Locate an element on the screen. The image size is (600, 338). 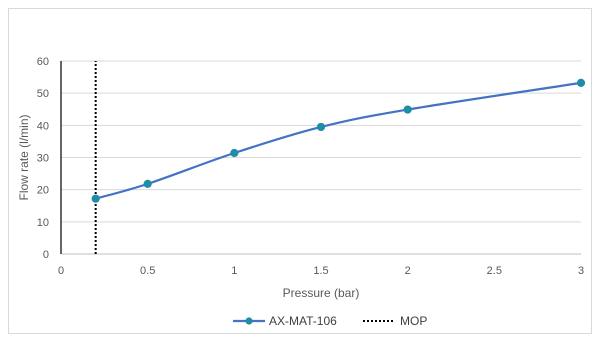
y-tick-label-20: 20 is located at coordinates (43, 191).